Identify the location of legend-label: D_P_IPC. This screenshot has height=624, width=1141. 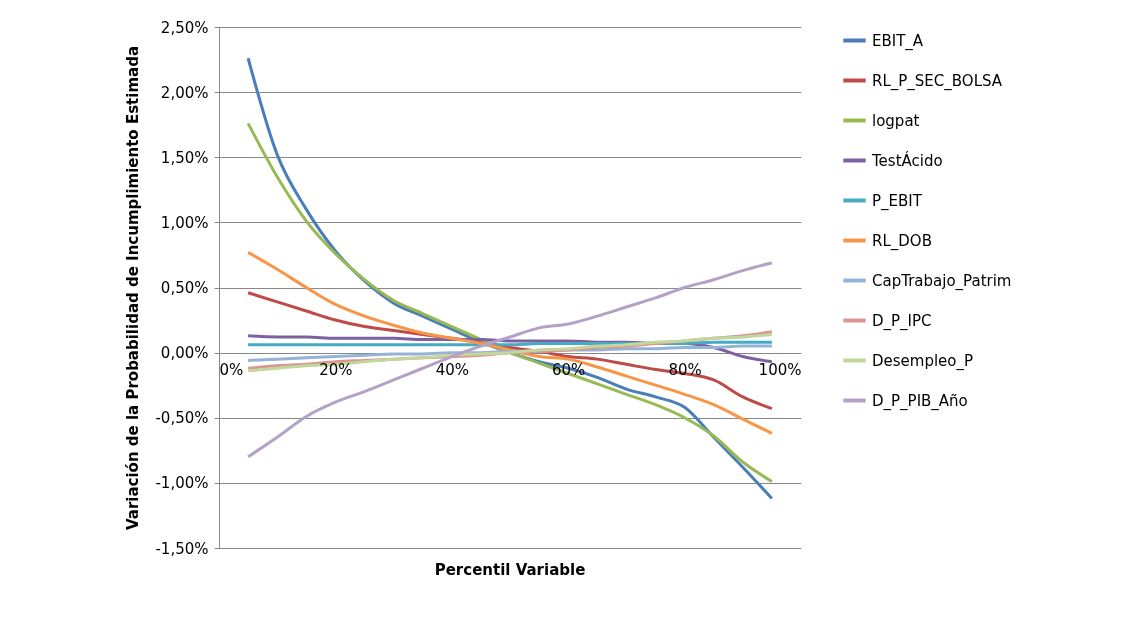
(902, 321).